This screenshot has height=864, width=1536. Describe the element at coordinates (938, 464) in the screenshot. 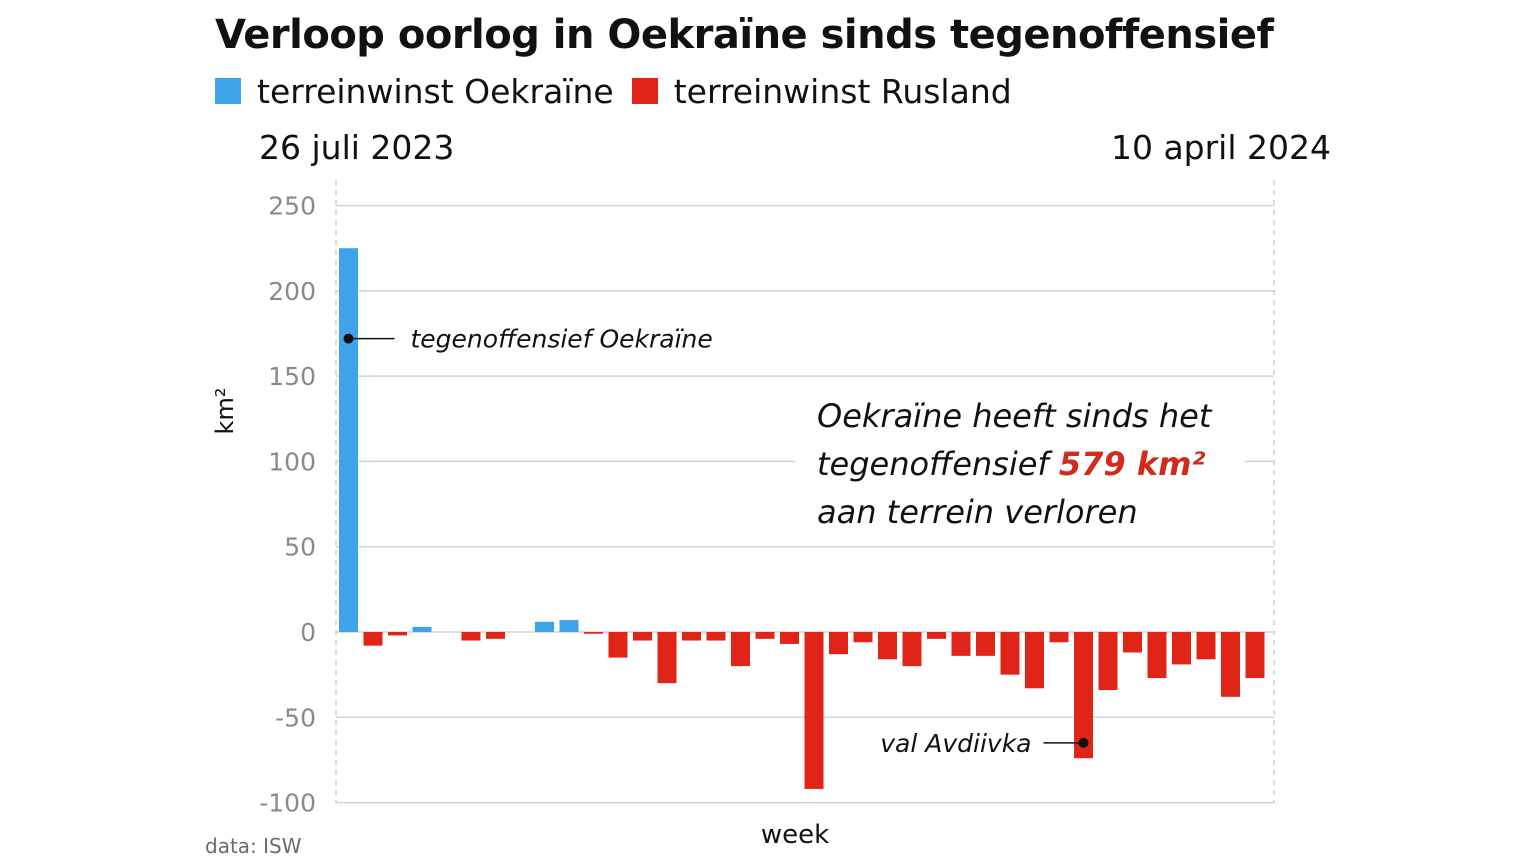

I see `callout-line-2-text: tegenoffensief` at that location.